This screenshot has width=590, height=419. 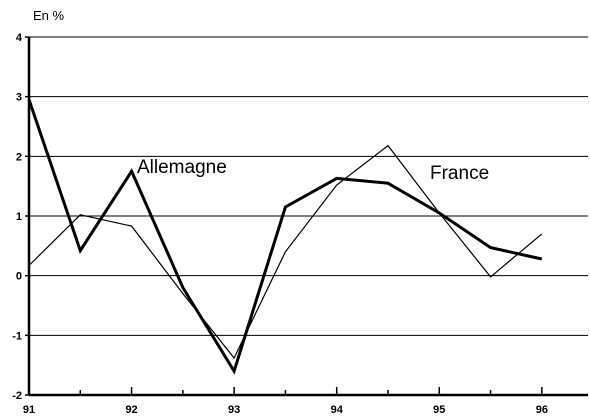 What do you see at coordinates (19, 277) in the screenshot?
I see `y-tick-label: 0` at bounding box center [19, 277].